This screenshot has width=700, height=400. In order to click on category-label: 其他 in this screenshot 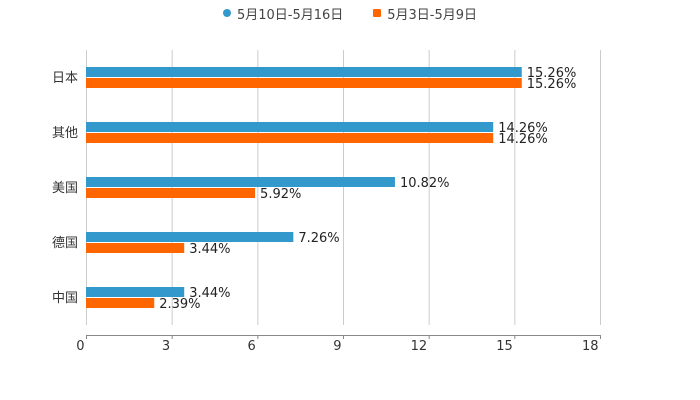, I will do `click(65, 133)`.